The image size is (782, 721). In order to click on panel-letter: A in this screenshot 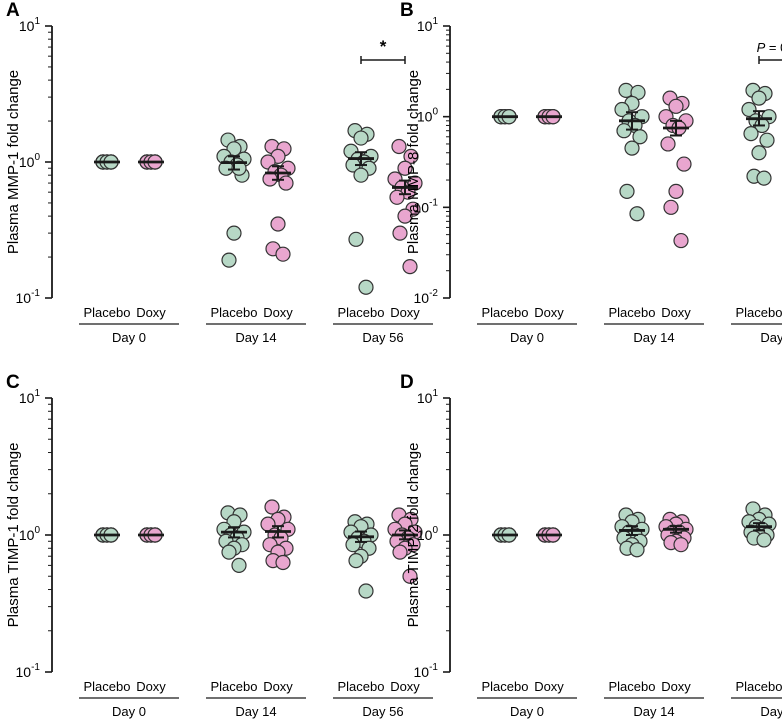, I will do `click(13, 10)`.